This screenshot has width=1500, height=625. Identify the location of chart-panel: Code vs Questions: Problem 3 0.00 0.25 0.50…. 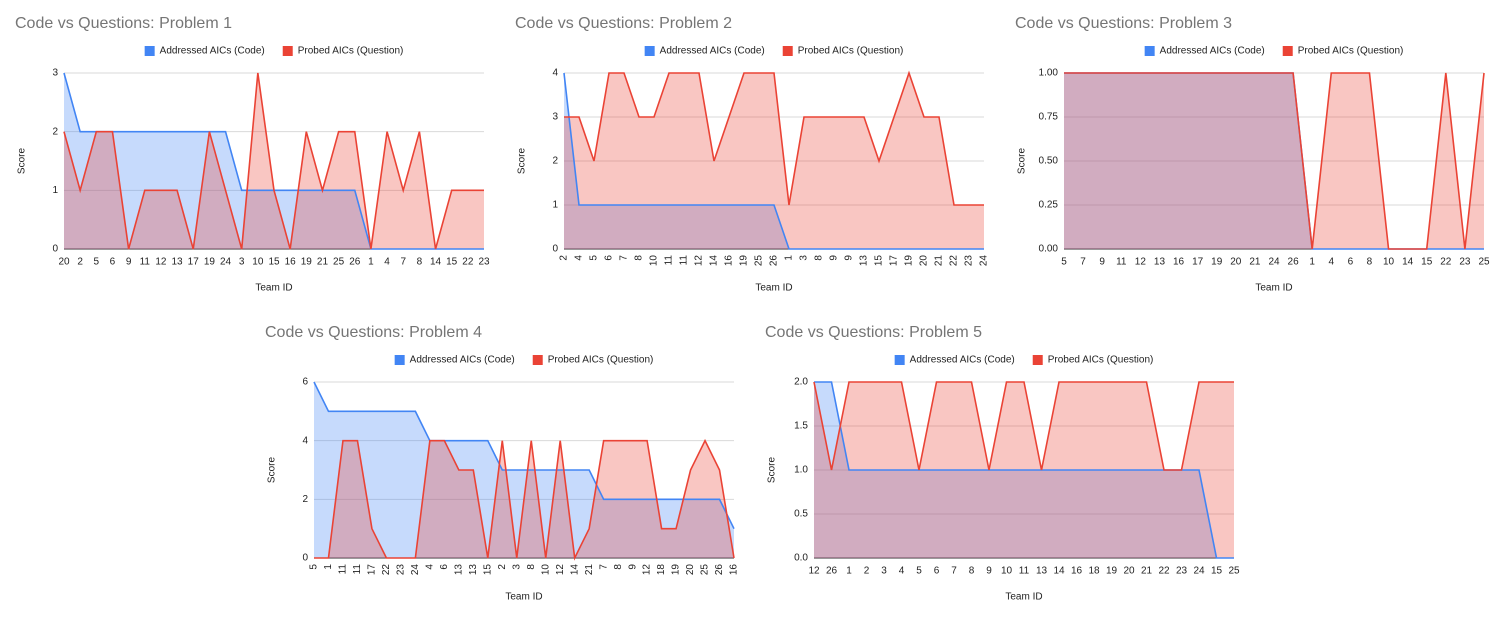
(1252, 154).